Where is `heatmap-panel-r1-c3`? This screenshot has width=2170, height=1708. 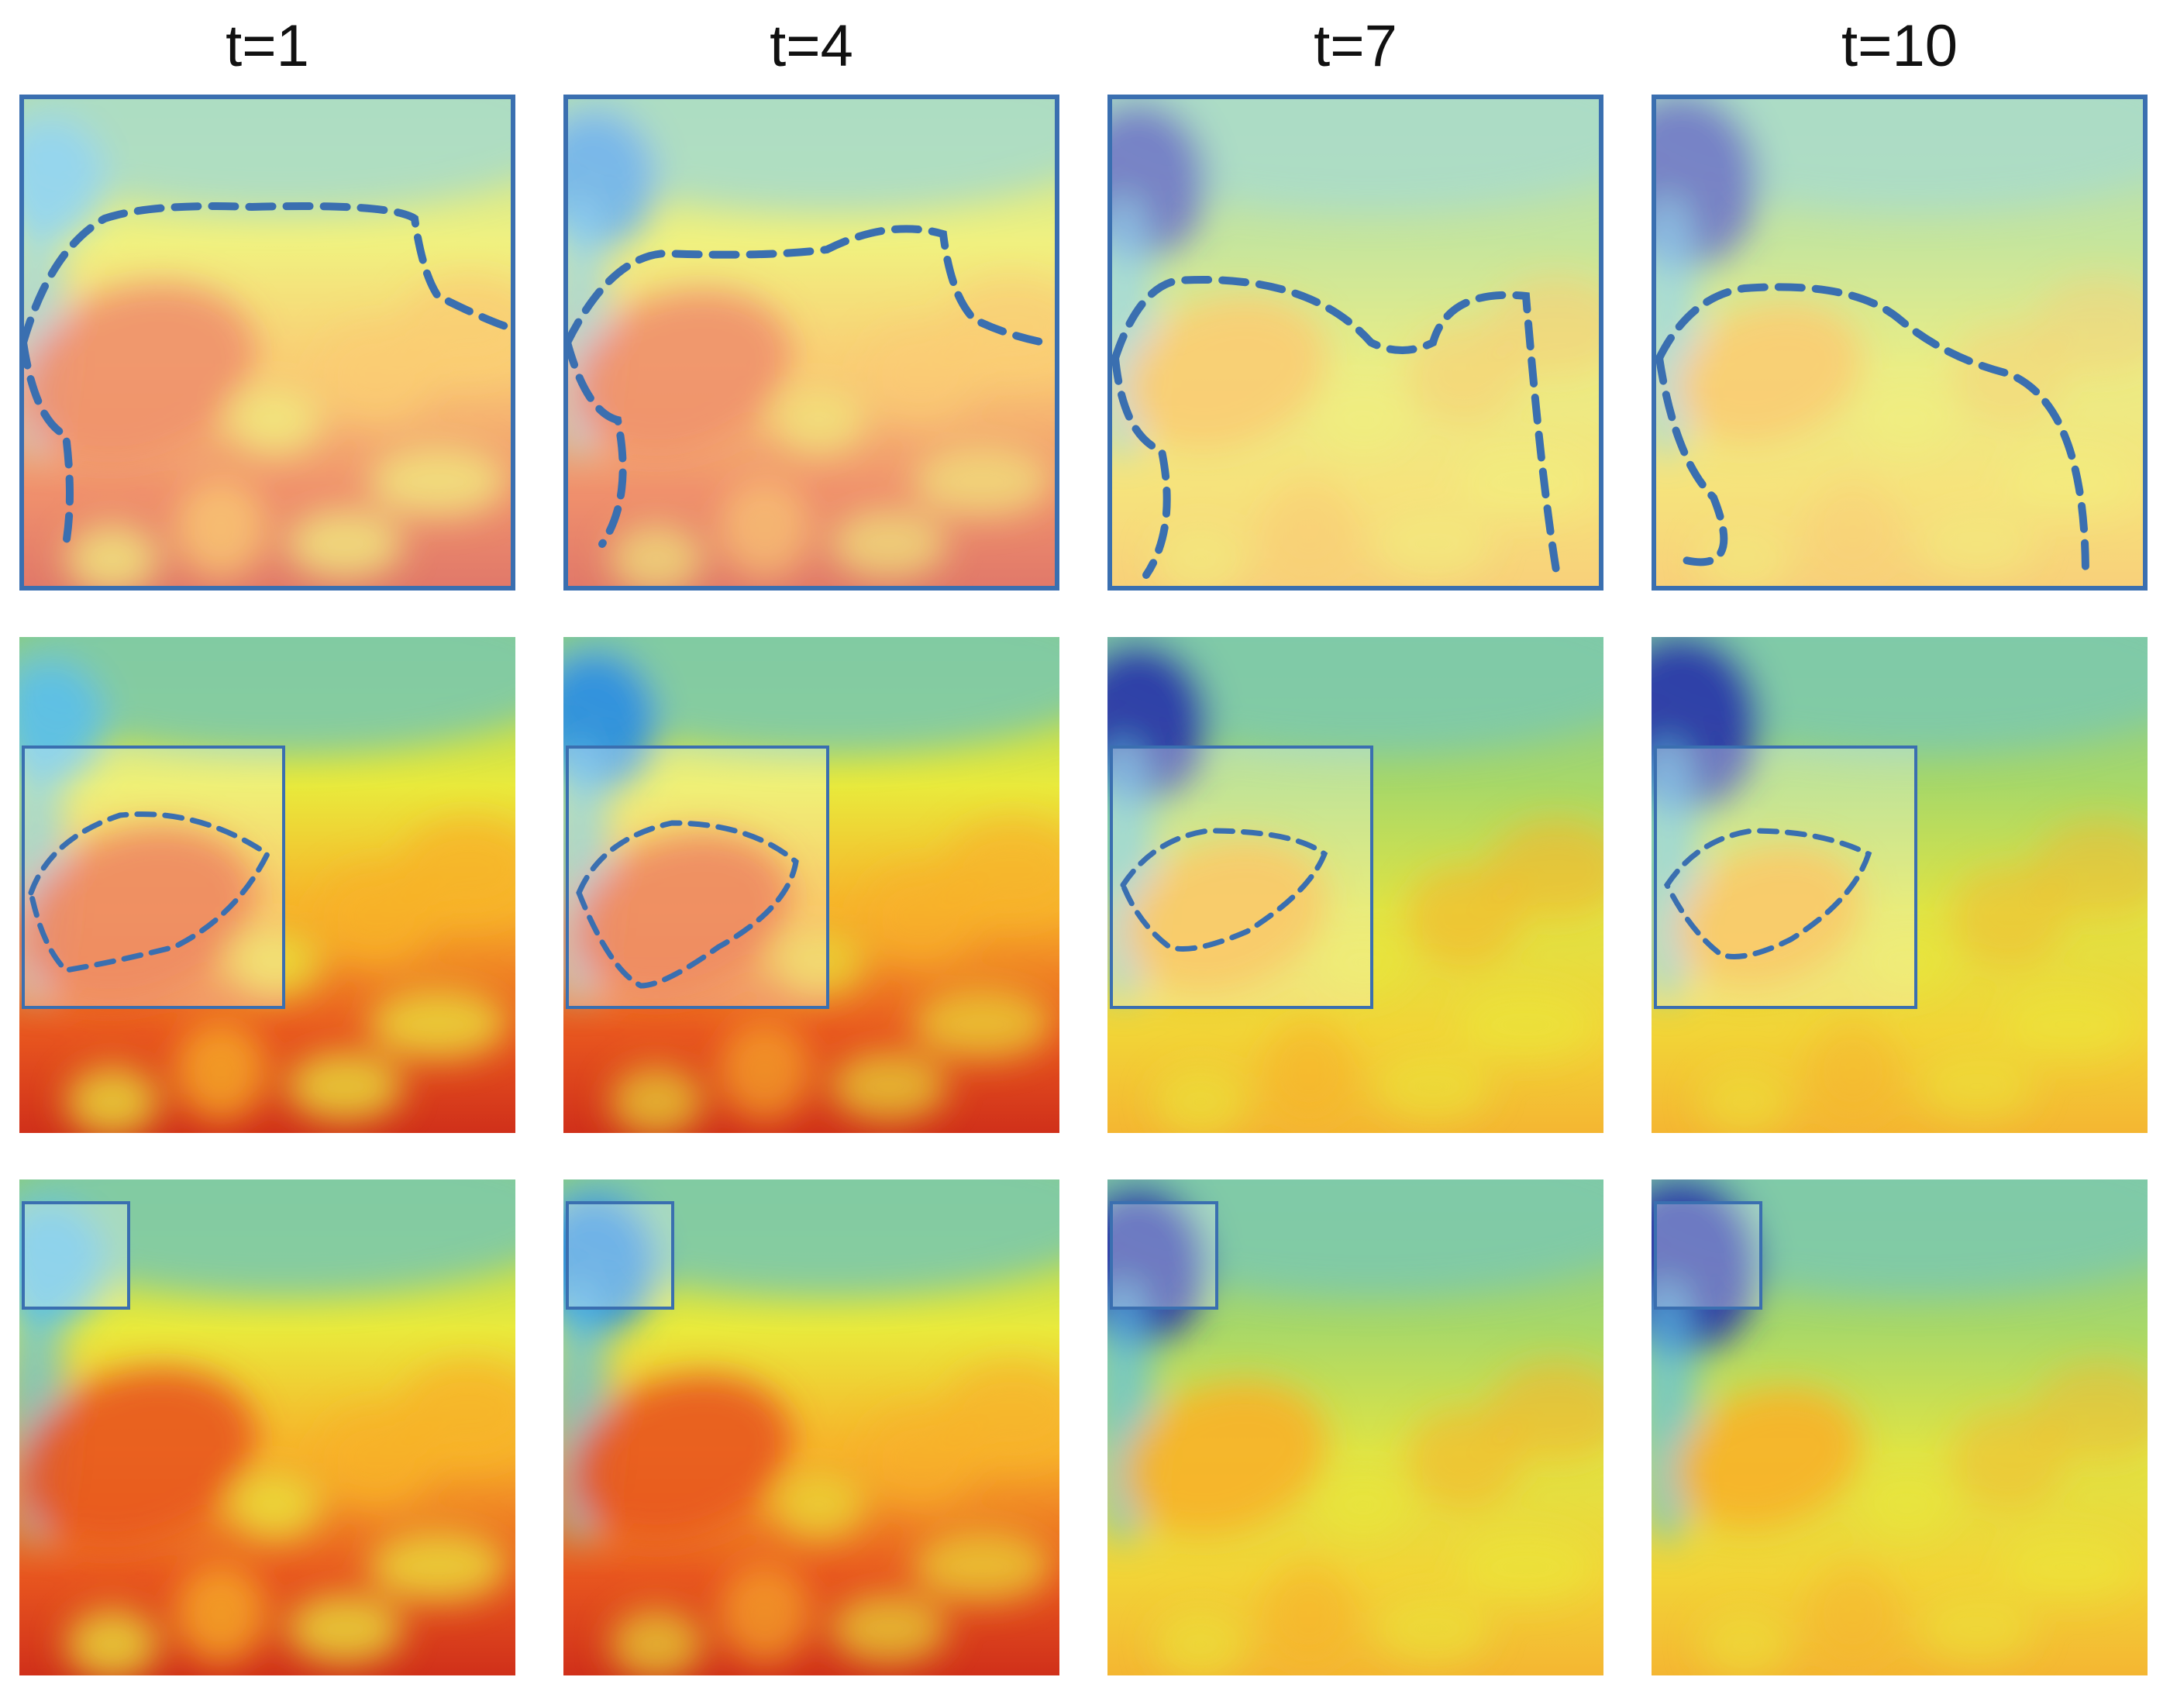 heatmap-panel-r1-c3 is located at coordinates (1355, 343).